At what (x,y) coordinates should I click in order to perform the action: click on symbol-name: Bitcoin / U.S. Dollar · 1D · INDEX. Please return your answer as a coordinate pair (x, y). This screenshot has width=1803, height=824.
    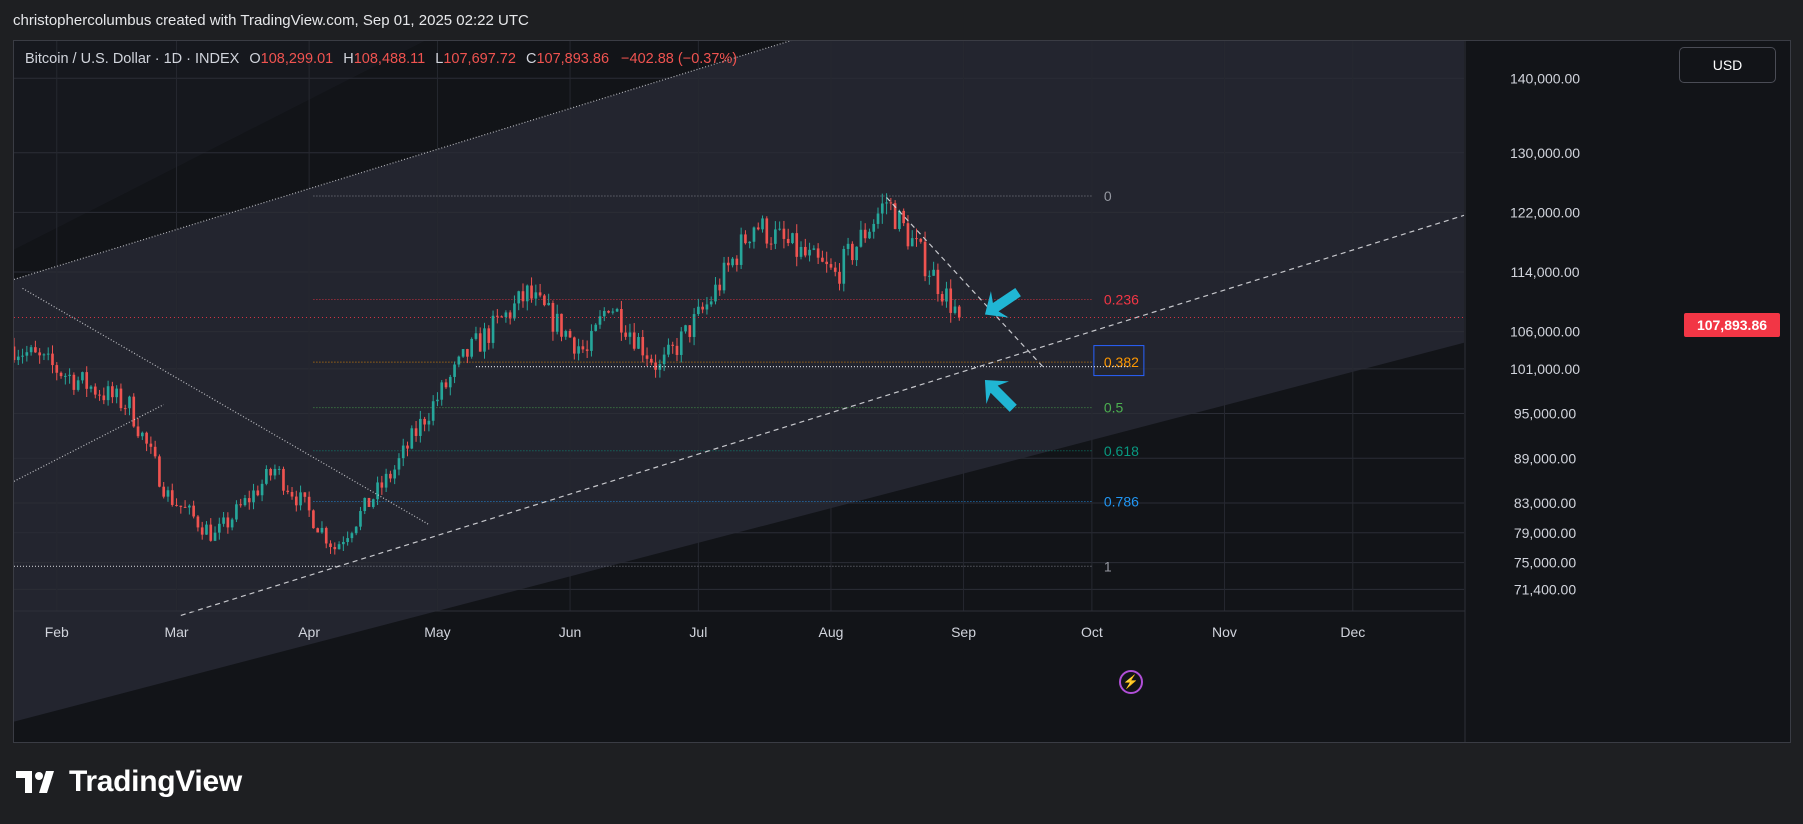
    Looking at the image, I should click on (132, 59).